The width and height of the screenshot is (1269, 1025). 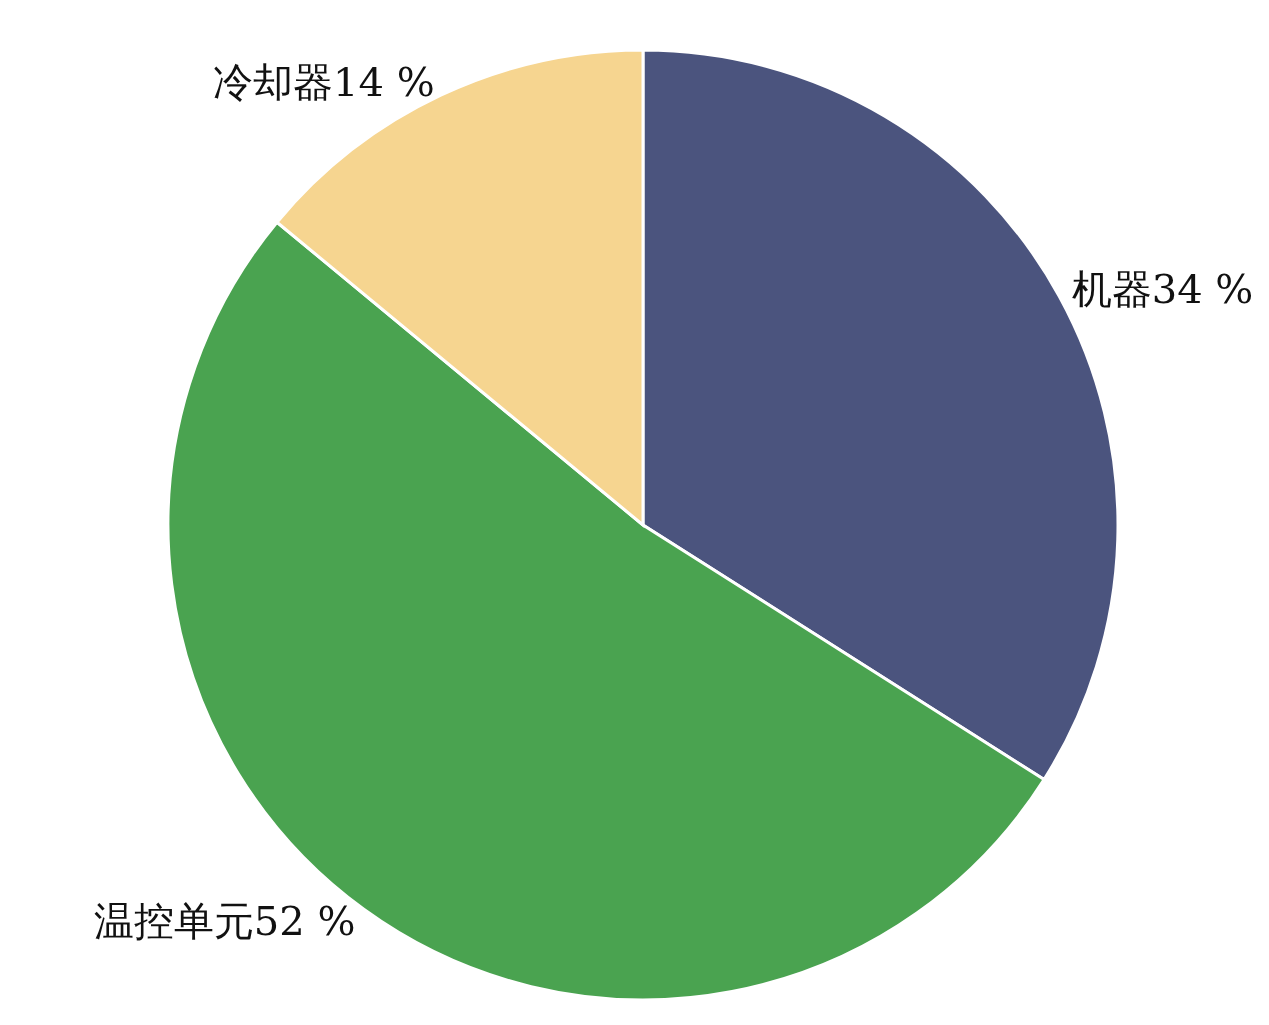 I want to click on slice-label: 冷却器14 %, so click(x=324, y=82).